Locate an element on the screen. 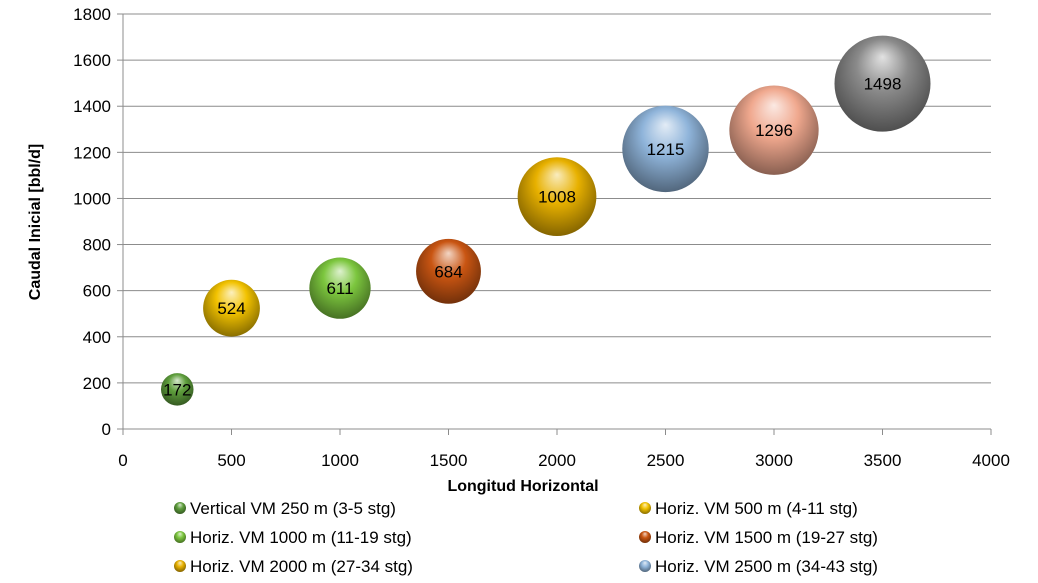 The image size is (1038, 583). legend-label: Horiz. VM 2500 m (34-43 stg) is located at coordinates (766, 566).